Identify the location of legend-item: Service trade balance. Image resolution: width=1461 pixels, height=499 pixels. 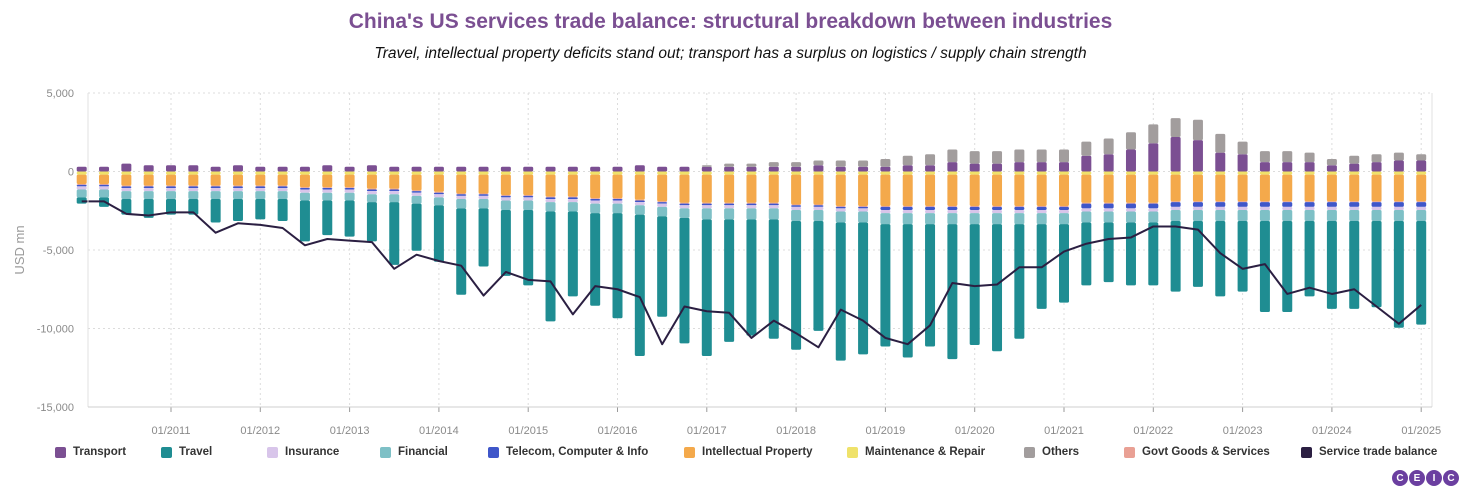
(1369, 452).